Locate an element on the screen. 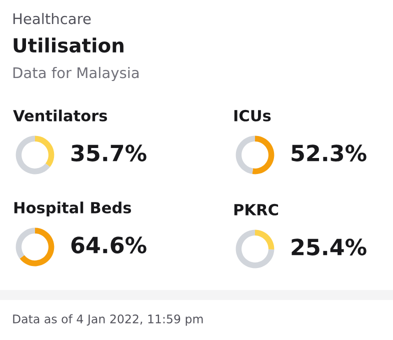  chart-title: Ventilators is located at coordinates (60, 116).